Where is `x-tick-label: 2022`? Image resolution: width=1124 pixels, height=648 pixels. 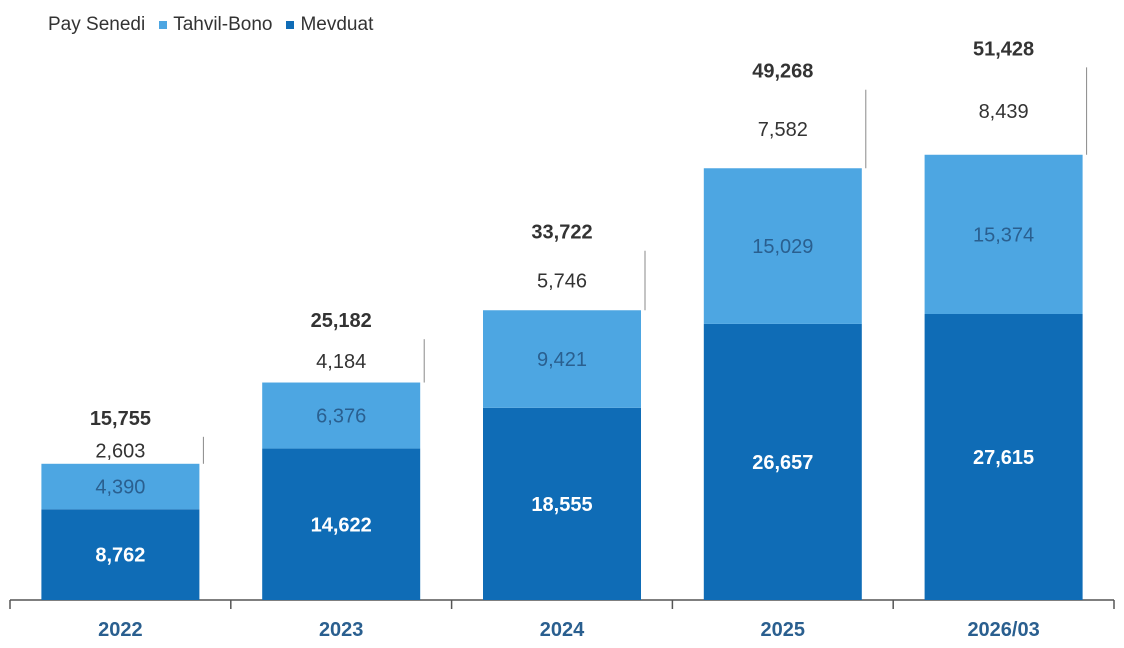
x-tick-label: 2022 is located at coordinates (120, 630).